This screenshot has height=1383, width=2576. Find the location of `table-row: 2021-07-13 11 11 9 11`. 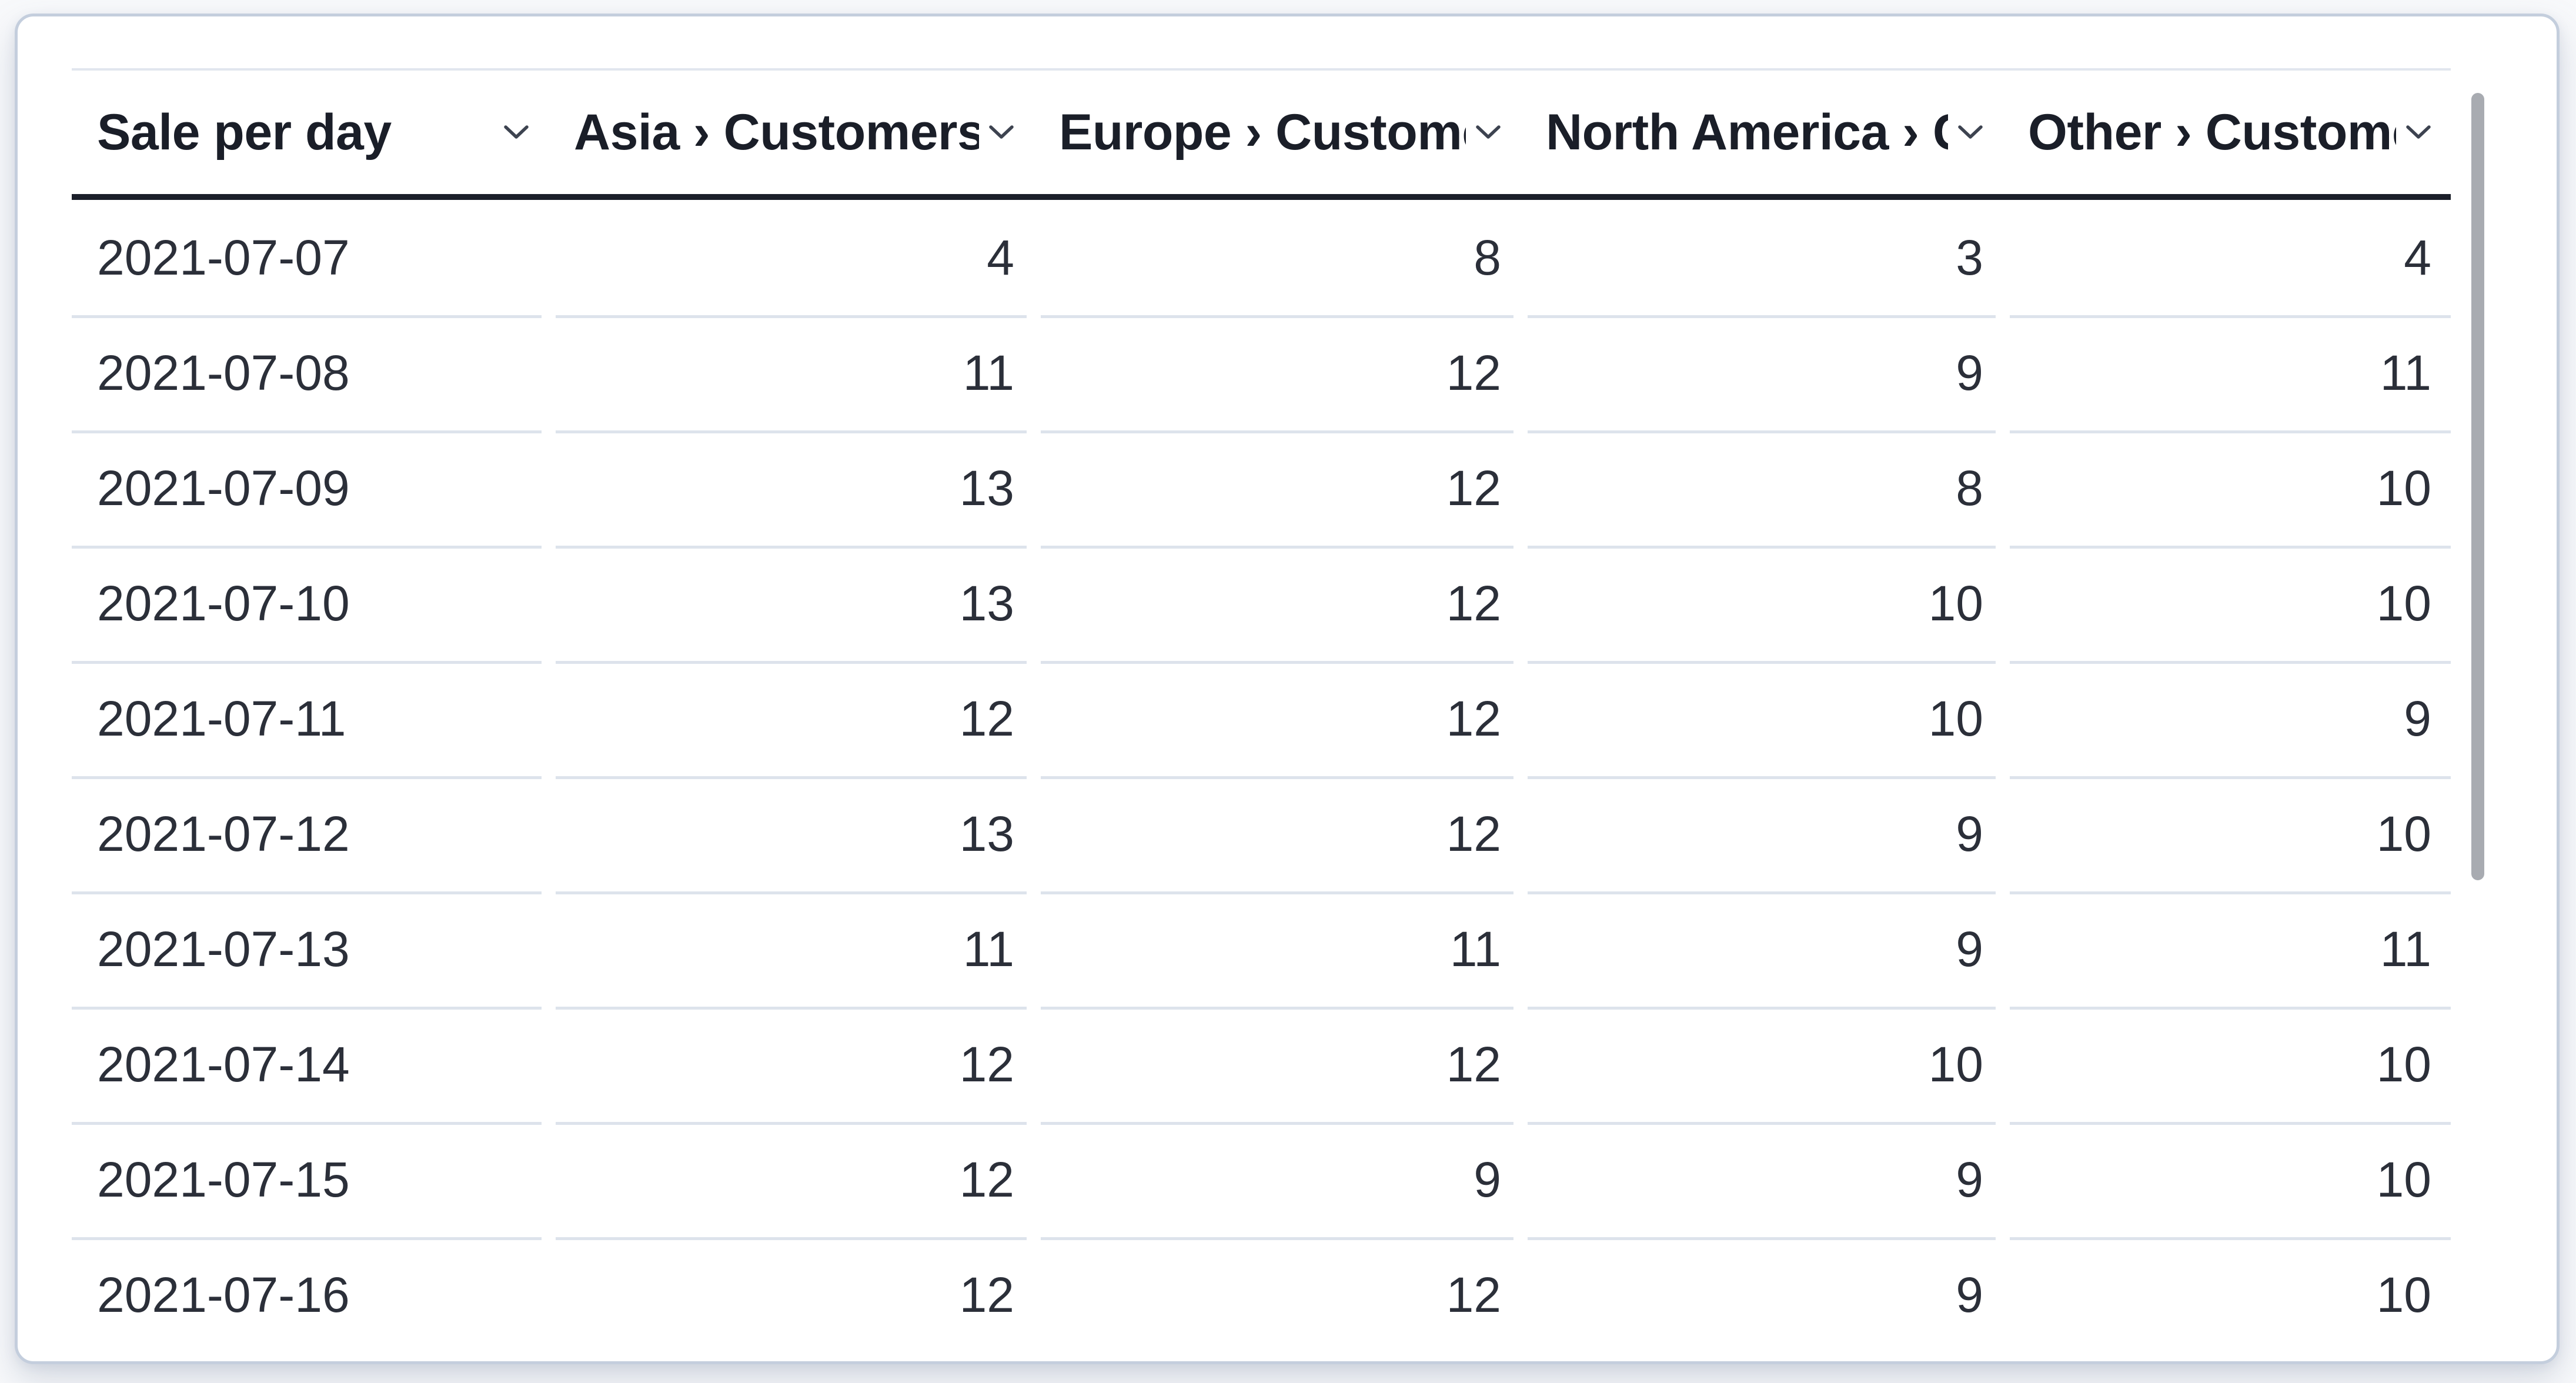

table-row: 2021-07-13 11 11 9 11 is located at coordinates (1261, 949).